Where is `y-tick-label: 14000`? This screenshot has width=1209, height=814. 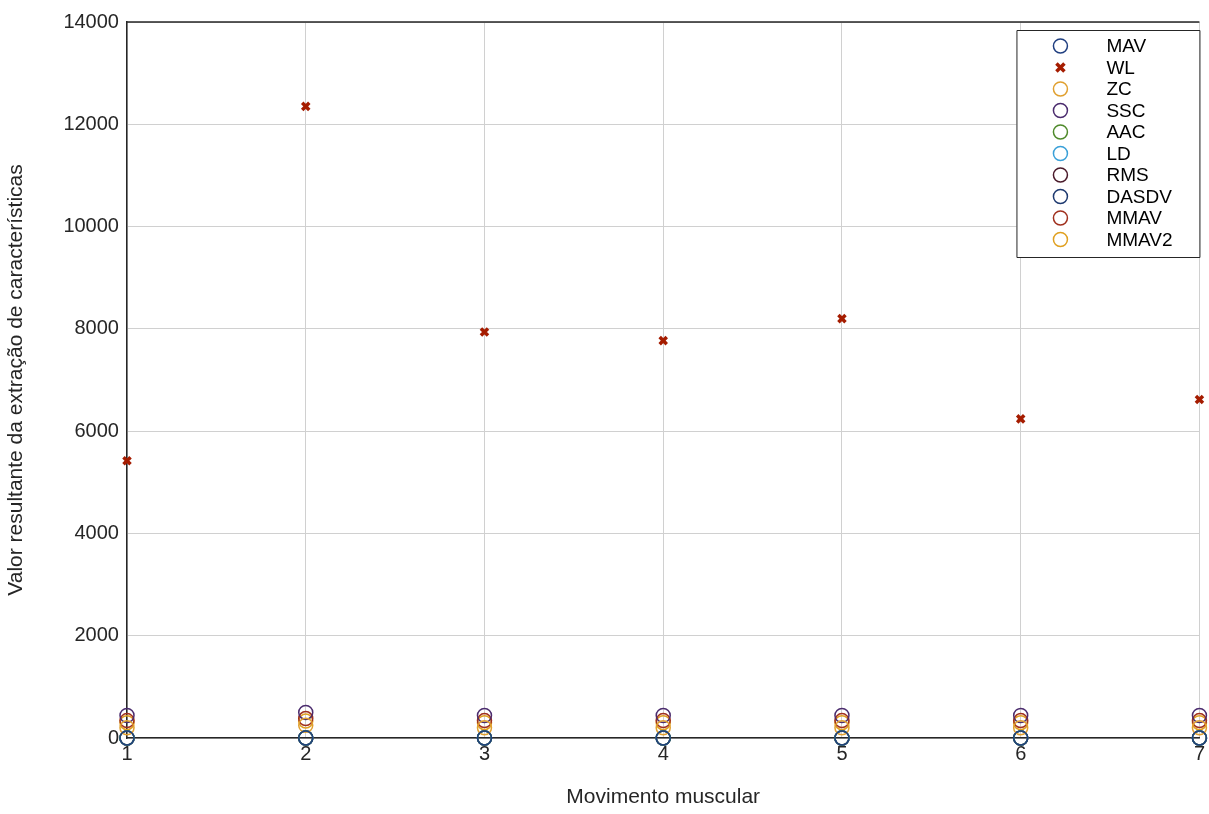 y-tick-label: 14000 is located at coordinates (91, 20).